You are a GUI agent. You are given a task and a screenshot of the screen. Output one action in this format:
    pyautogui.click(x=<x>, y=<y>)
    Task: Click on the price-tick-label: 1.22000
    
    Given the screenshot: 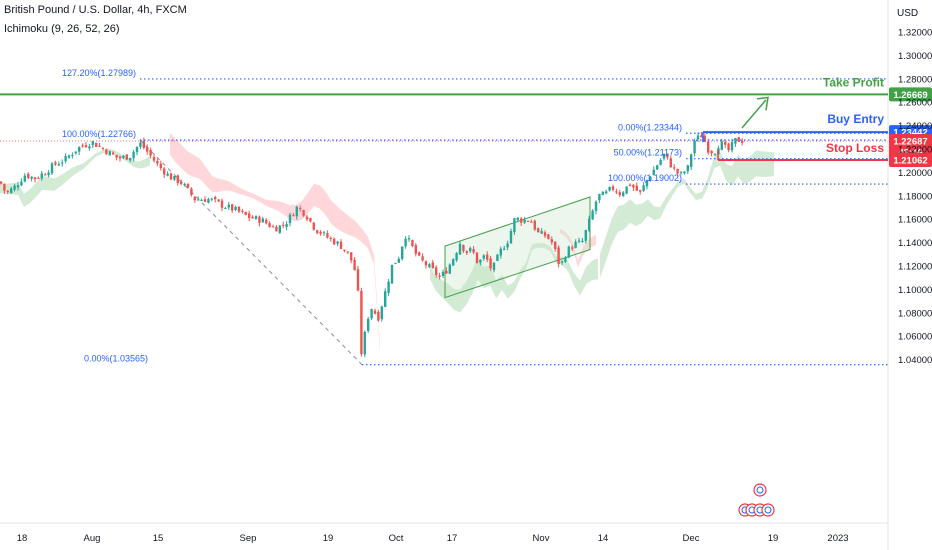 What is the action you would take?
    pyautogui.click(x=915, y=150)
    